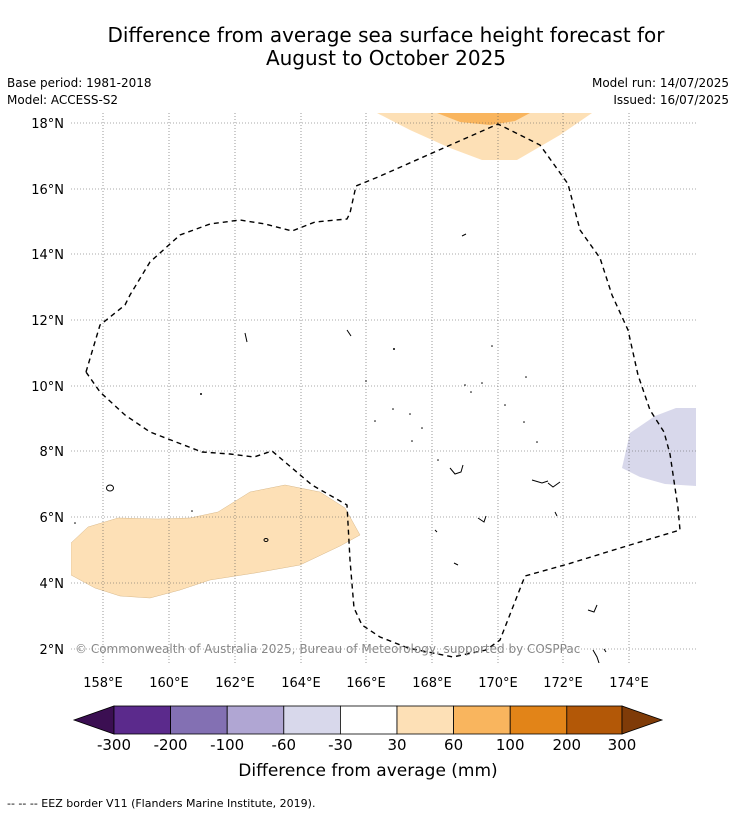 This screenshot has height=816, width=736. I want to click on lat-label: 10°N, so click(47, 387).